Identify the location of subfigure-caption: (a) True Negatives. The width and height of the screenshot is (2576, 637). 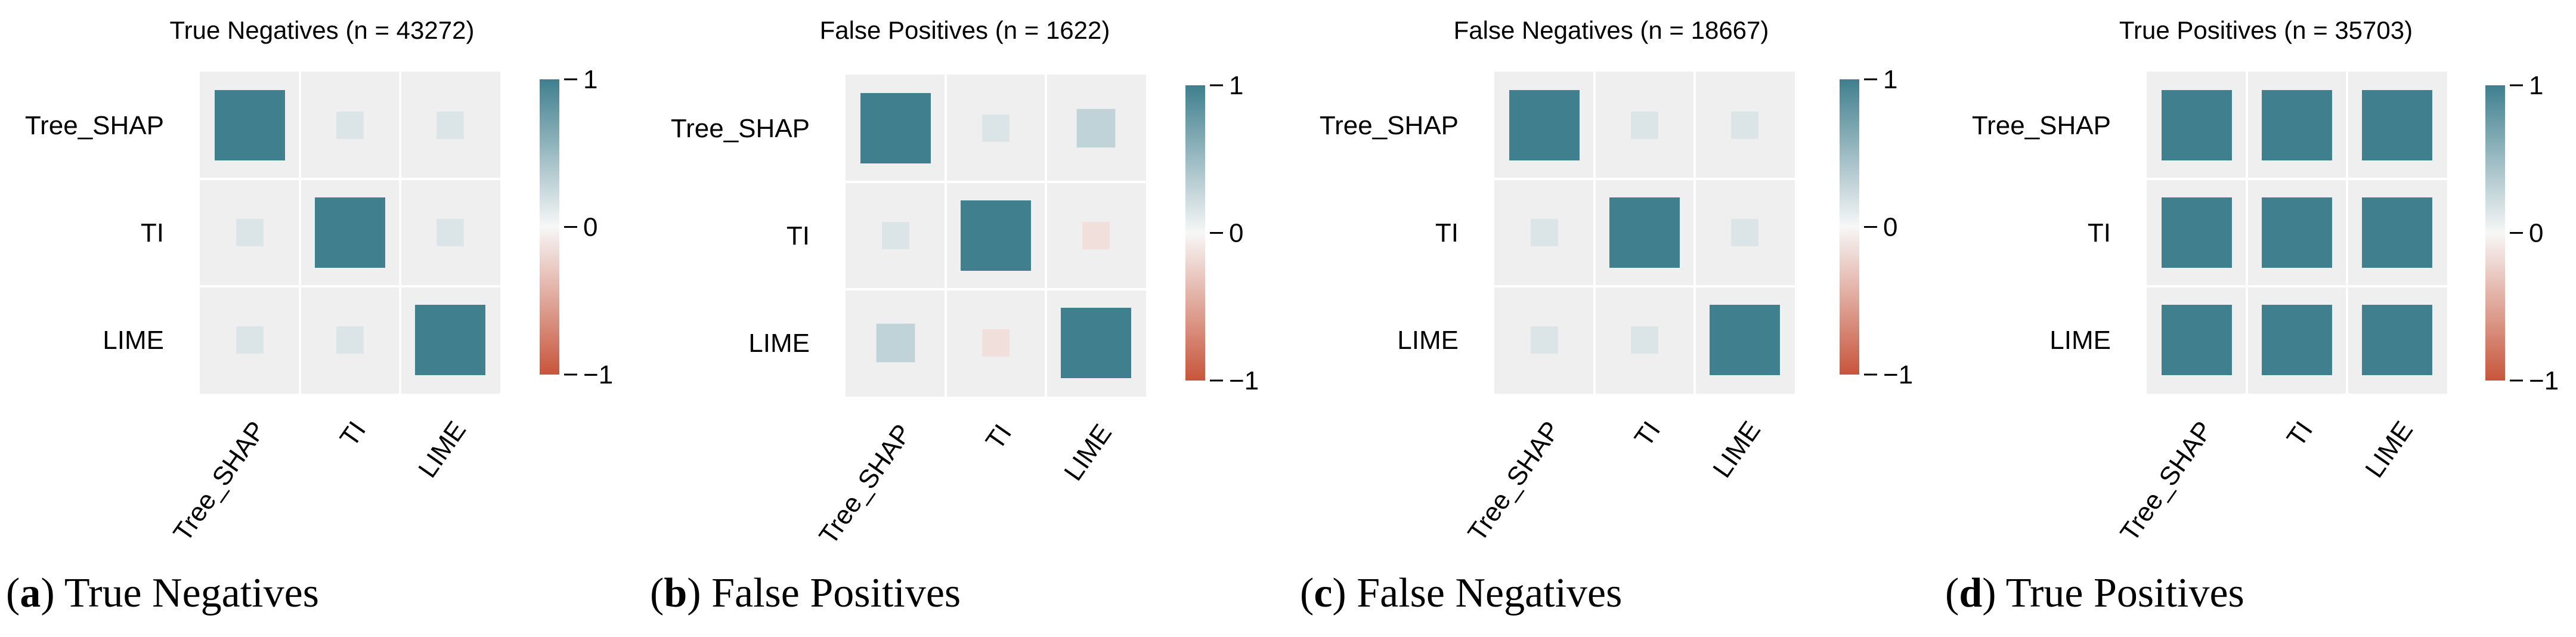
(163, 593).